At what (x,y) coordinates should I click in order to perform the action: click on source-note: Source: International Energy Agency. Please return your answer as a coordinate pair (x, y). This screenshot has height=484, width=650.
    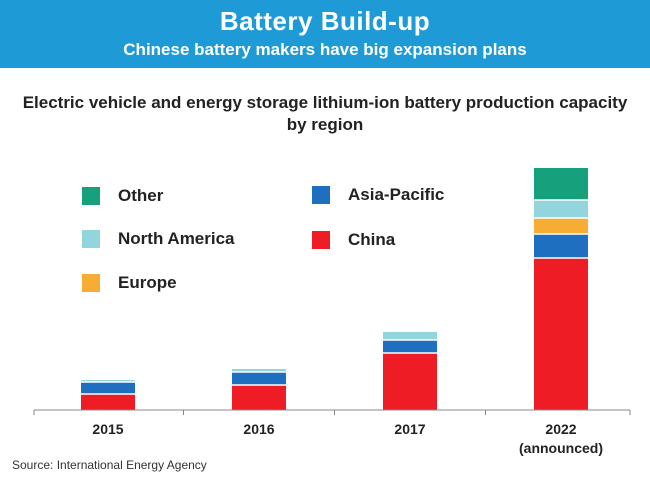
    Looking at the image, I should click on (109, 465).